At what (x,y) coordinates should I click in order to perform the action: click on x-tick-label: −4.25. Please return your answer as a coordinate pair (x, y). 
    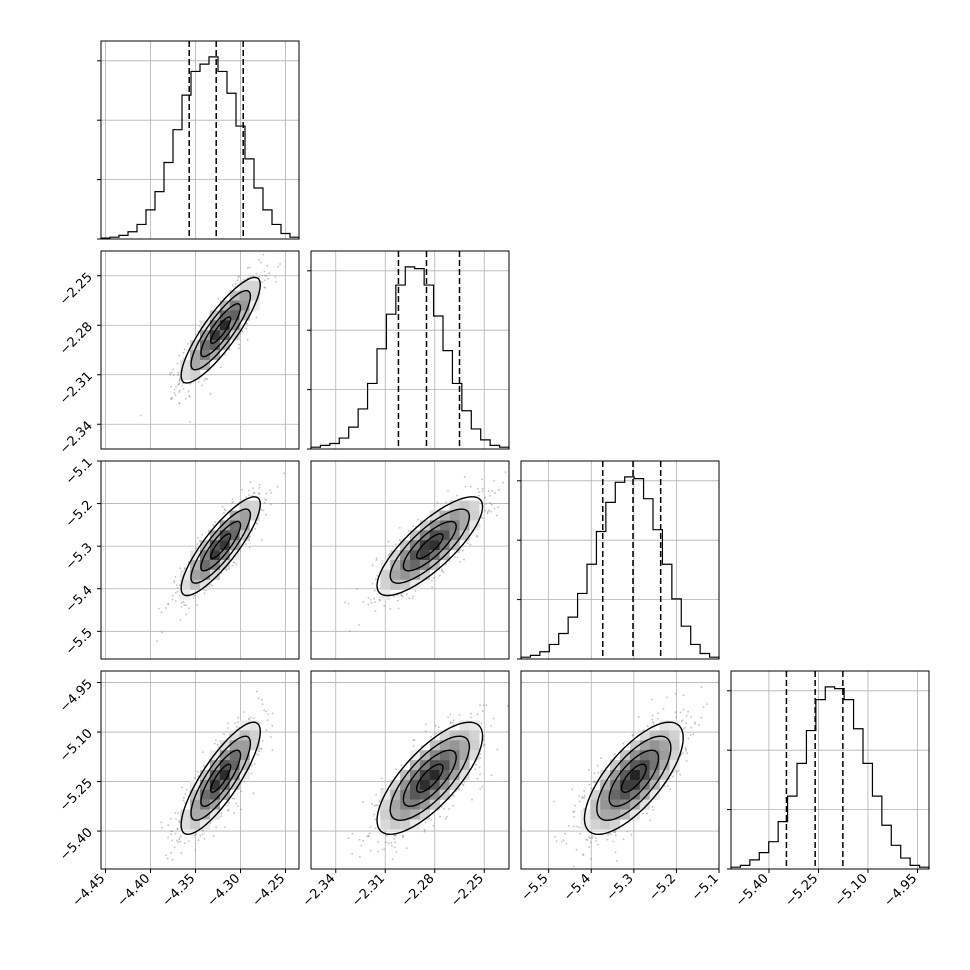
    Looking at the image, I should click on (269, 890).